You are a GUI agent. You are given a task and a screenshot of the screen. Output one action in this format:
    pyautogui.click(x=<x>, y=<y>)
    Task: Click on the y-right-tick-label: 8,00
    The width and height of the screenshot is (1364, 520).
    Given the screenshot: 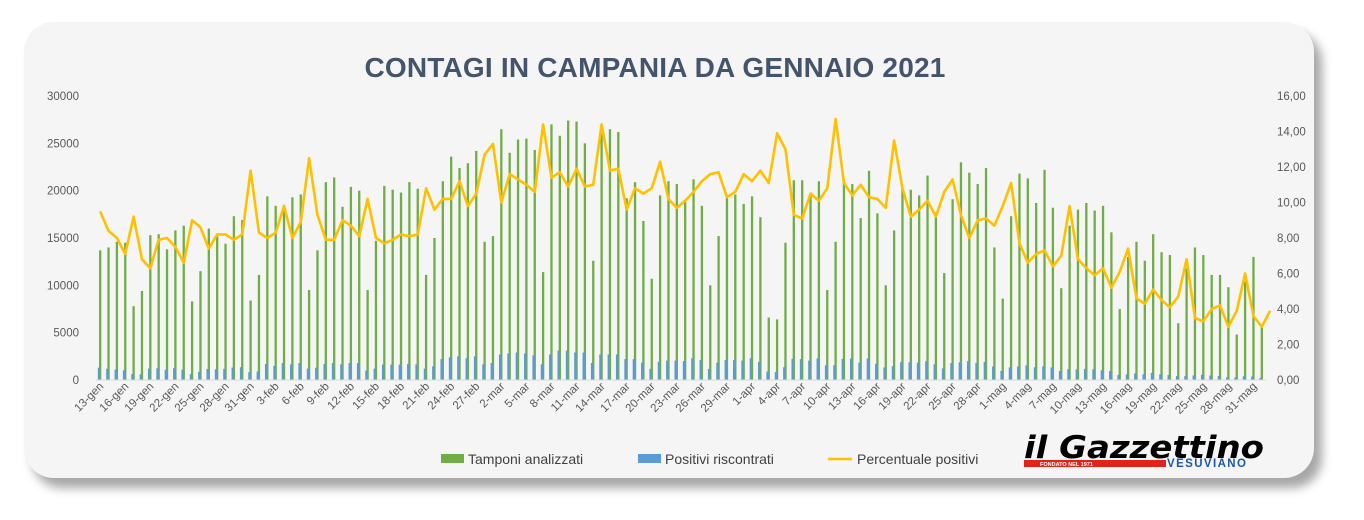 What is the action you would take?
    pyautogui.click(x=1288, y=239)
    